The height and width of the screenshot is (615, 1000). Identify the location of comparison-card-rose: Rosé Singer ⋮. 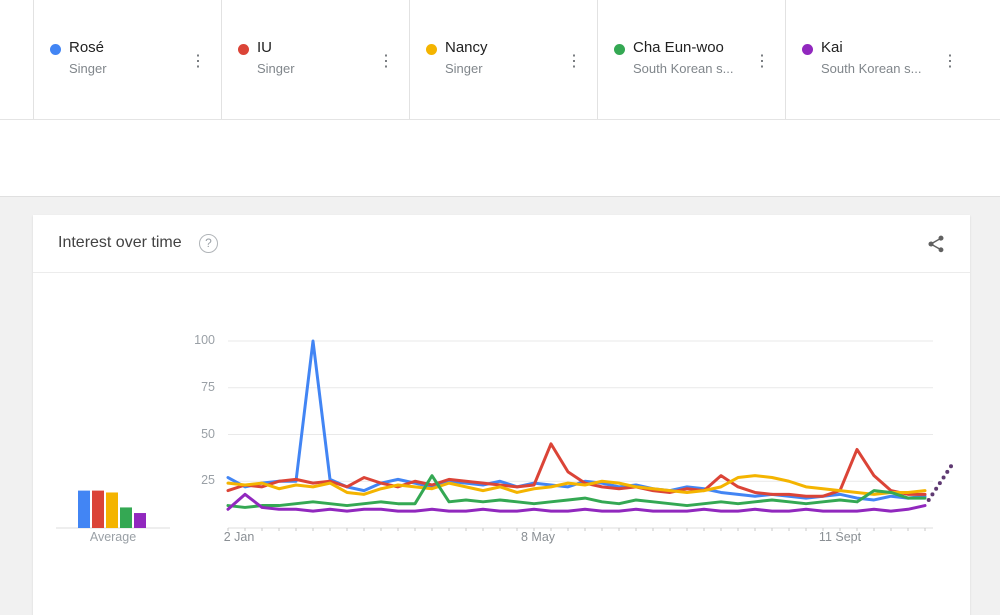
(127, 59).